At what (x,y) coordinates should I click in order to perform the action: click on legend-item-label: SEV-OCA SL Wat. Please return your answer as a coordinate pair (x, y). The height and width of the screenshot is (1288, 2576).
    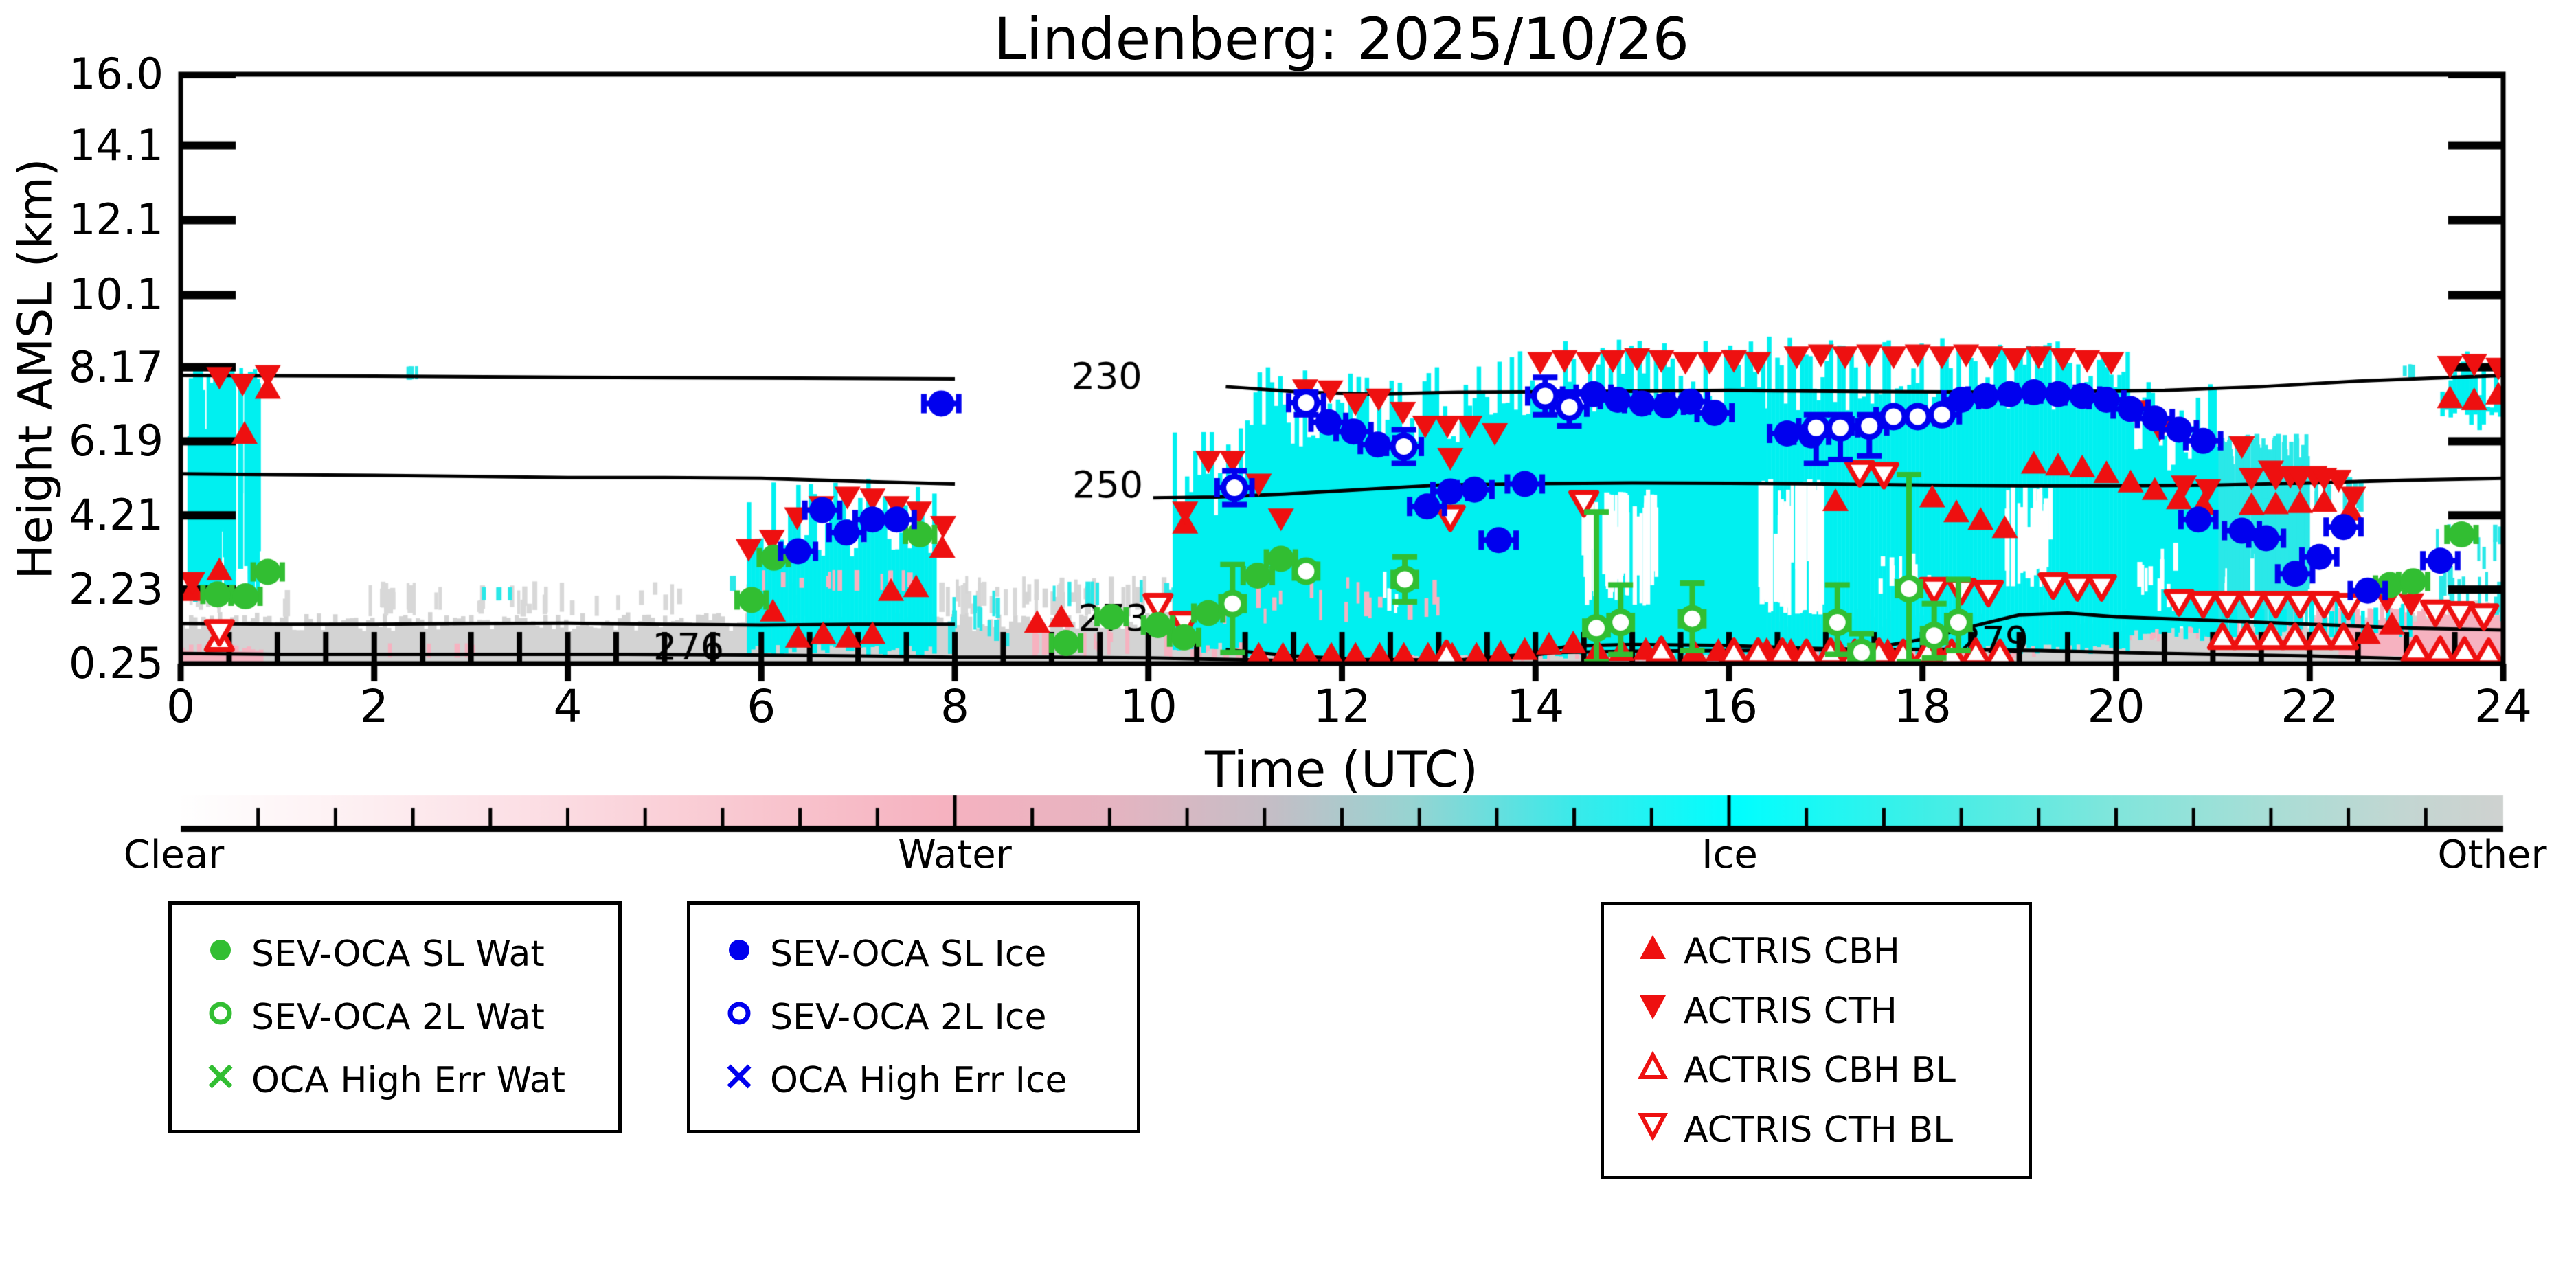
    Looking at the image, I should click on (398, 954).